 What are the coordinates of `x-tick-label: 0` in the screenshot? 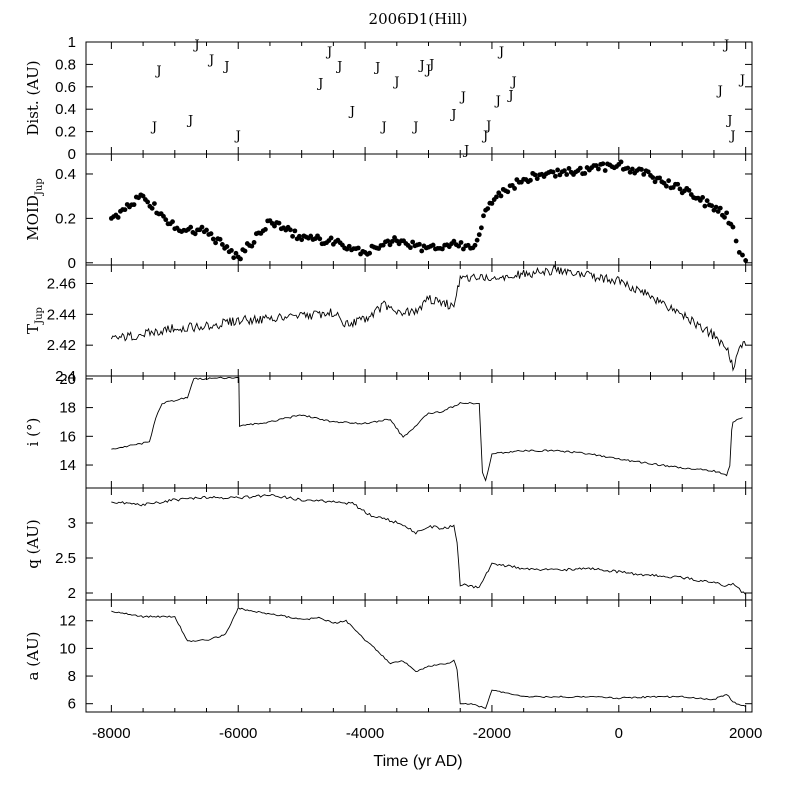 It's located at (619, 733).